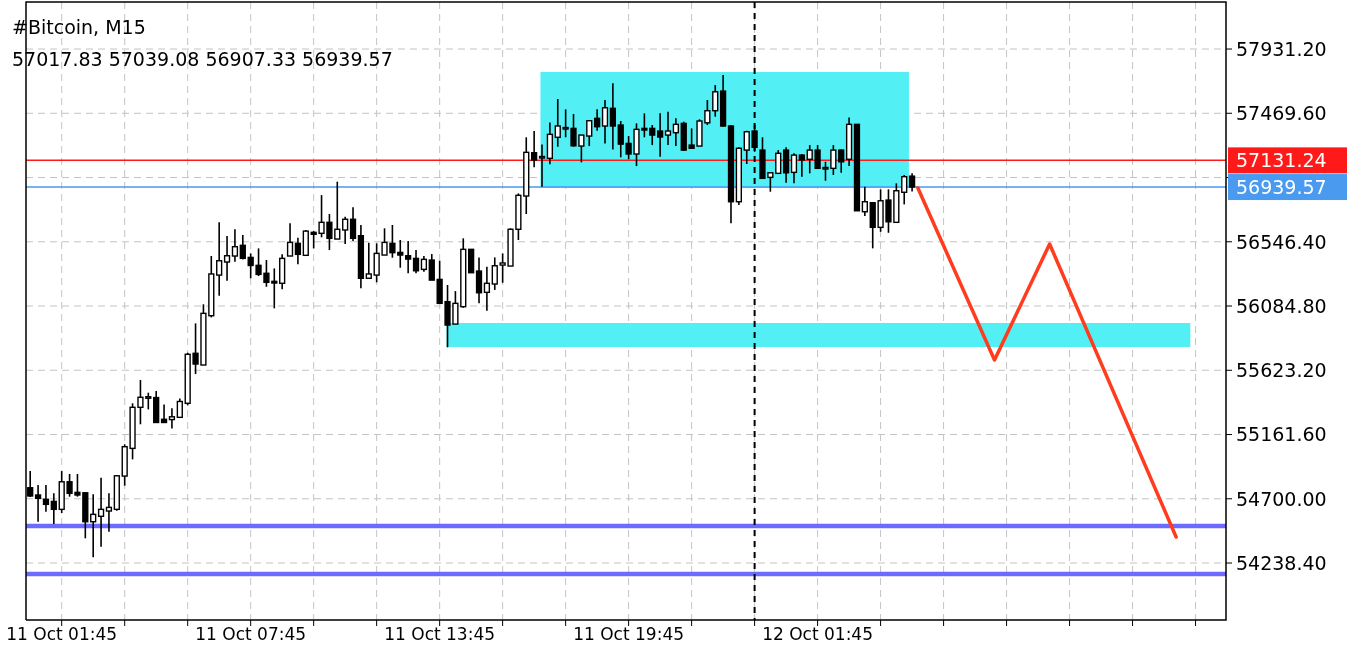  What do you see at coordinates (62, 634) in the screenshot?
I see `x-tick-label: 11 Oct 01:45` at bounding box center [62, 634].